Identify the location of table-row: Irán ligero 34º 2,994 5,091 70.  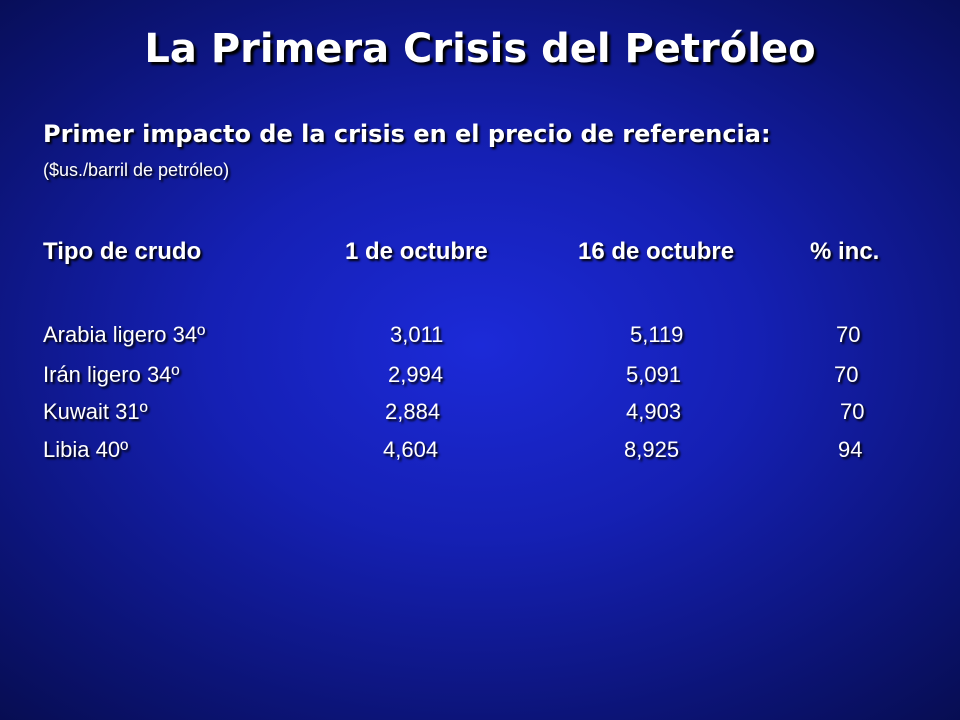
(480, 377).